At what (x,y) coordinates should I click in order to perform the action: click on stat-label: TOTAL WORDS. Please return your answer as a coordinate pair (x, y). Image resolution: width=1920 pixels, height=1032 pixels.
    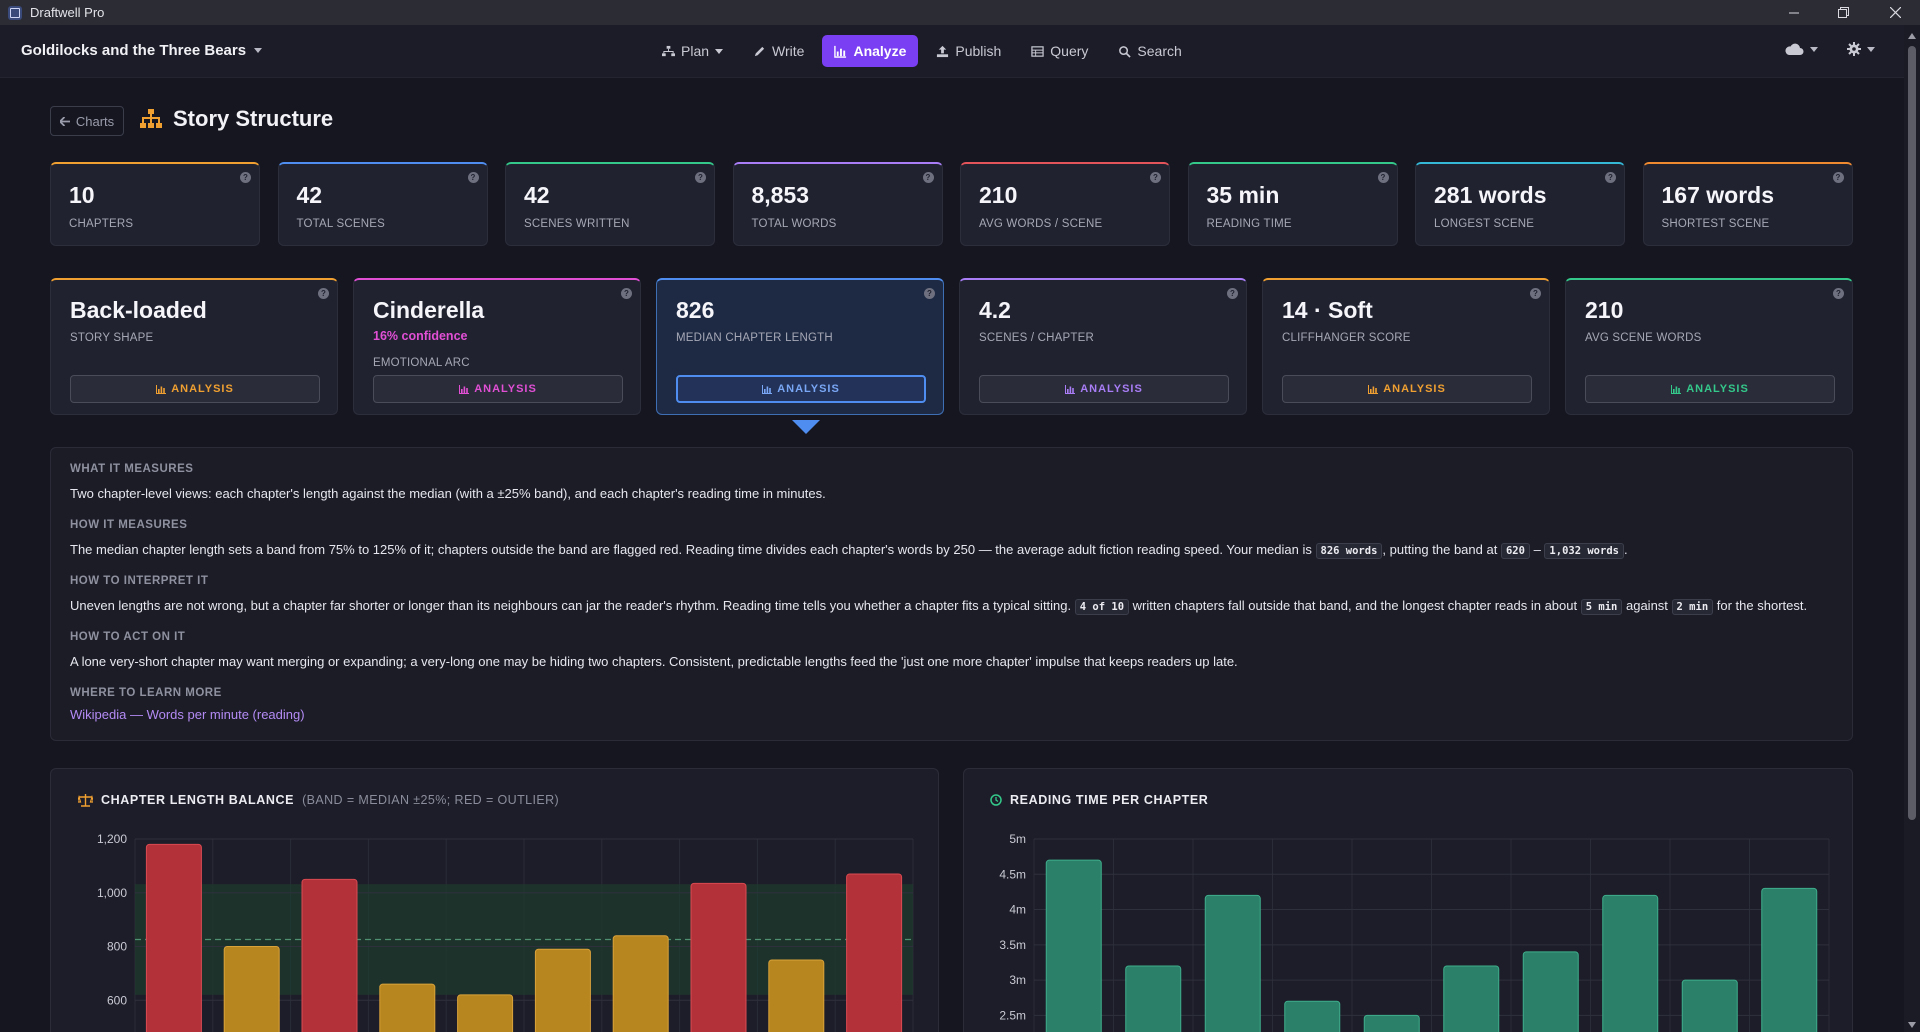
    Looking at the image, I should click on (794, 224).